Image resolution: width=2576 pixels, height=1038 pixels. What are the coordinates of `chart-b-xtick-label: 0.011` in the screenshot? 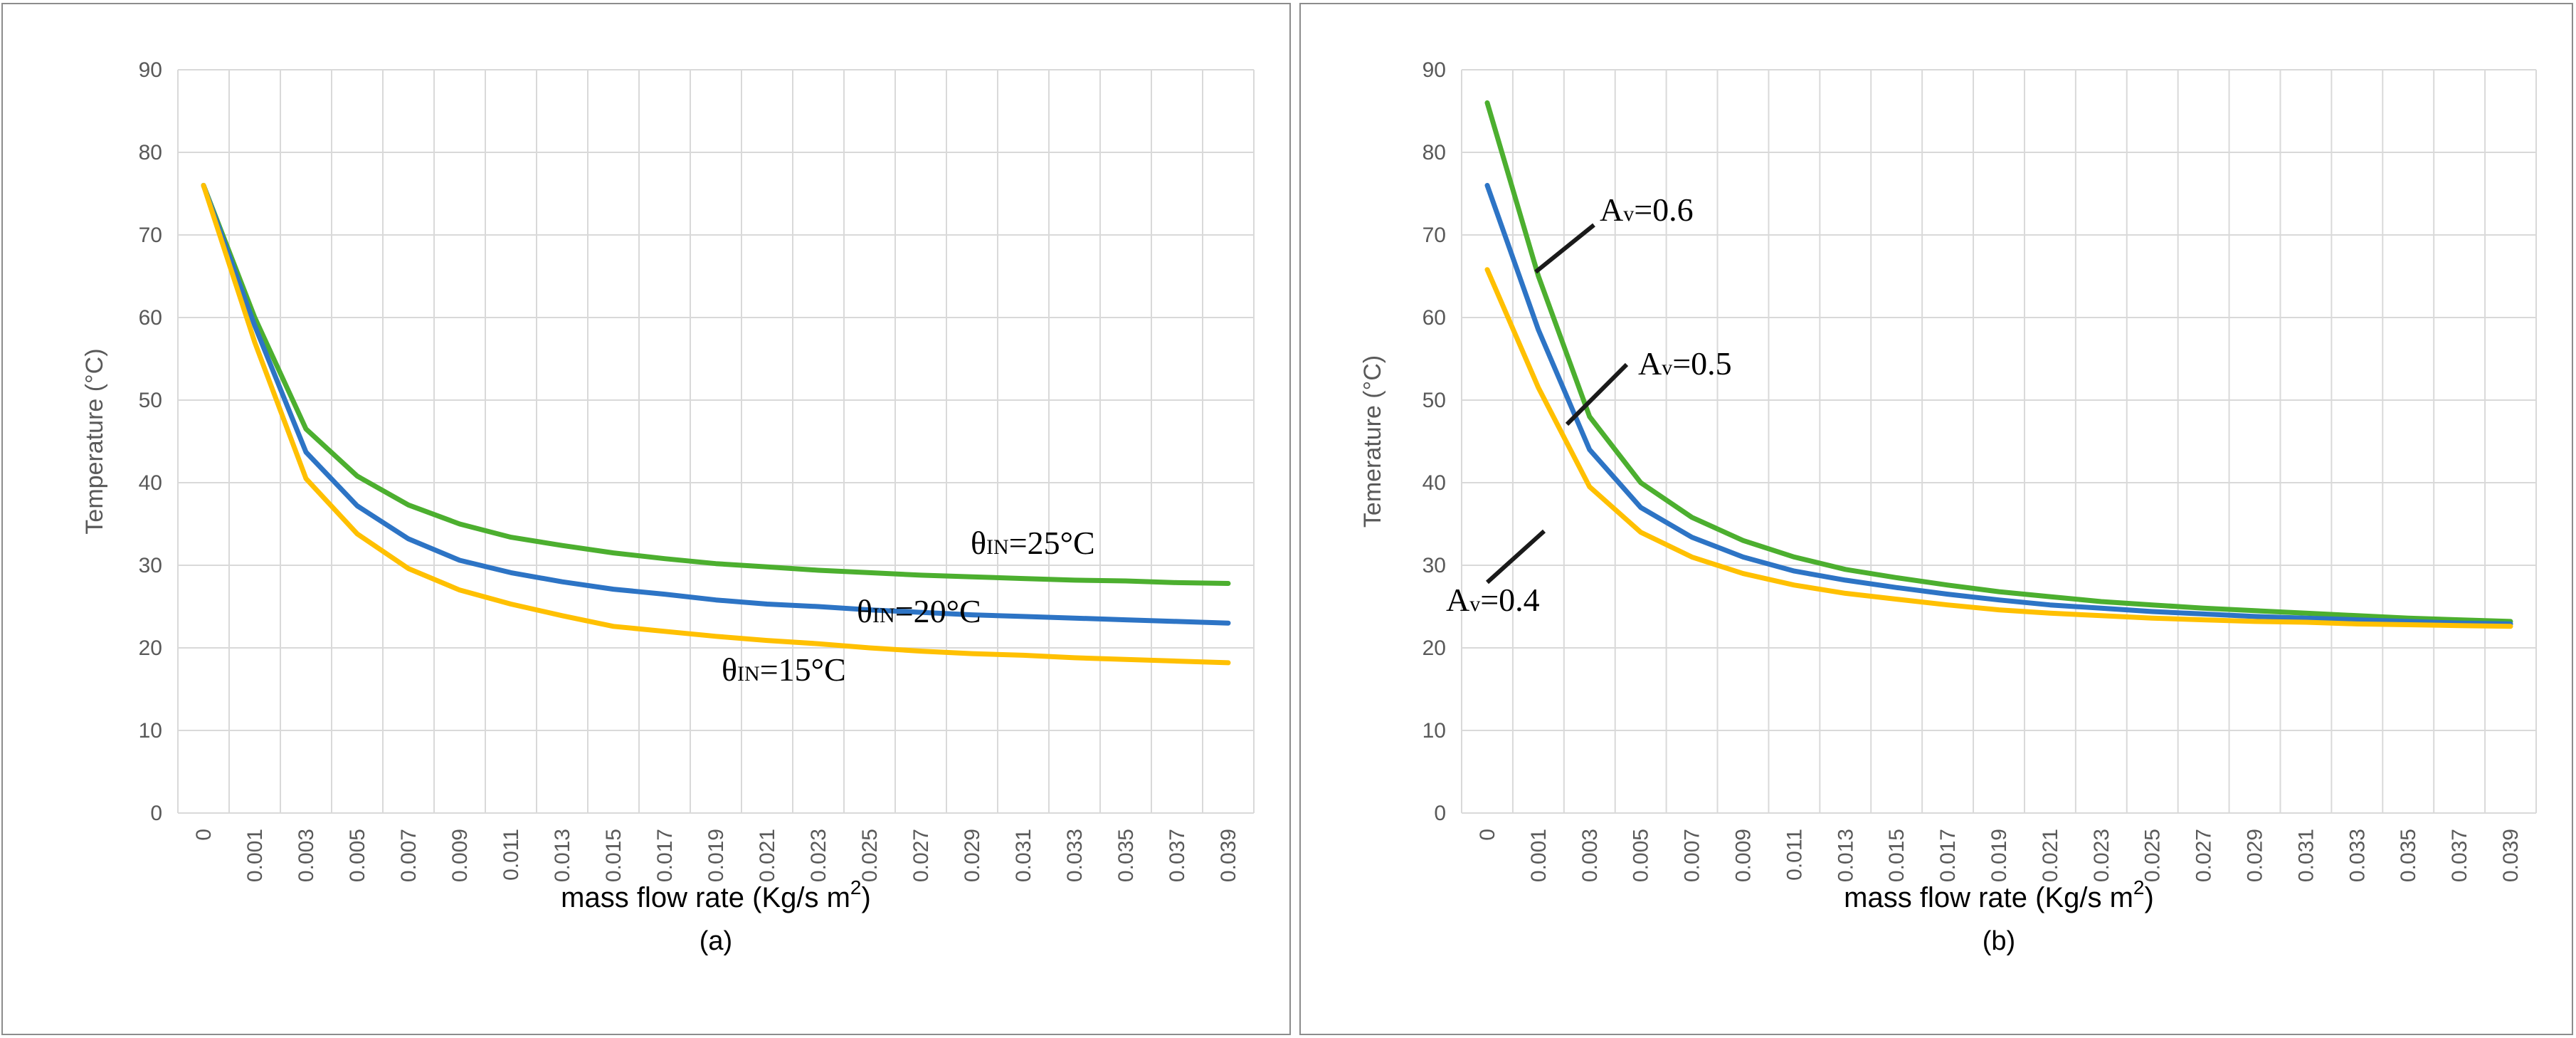 It's located at (1794, 855).